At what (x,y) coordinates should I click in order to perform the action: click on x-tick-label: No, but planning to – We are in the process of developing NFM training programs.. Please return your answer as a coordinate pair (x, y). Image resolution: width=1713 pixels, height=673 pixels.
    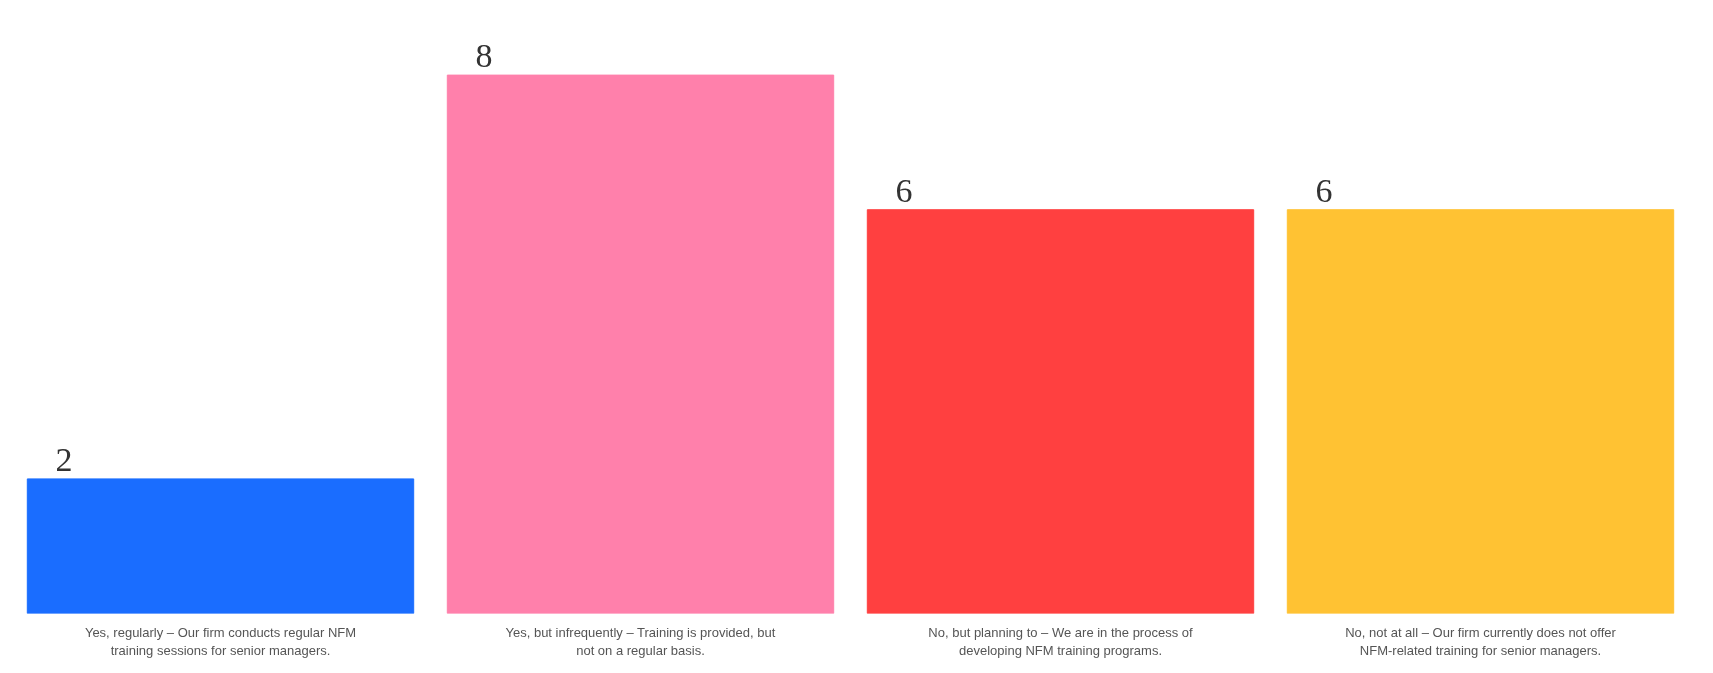
    Looking at the image, I should click on (1061, 641).